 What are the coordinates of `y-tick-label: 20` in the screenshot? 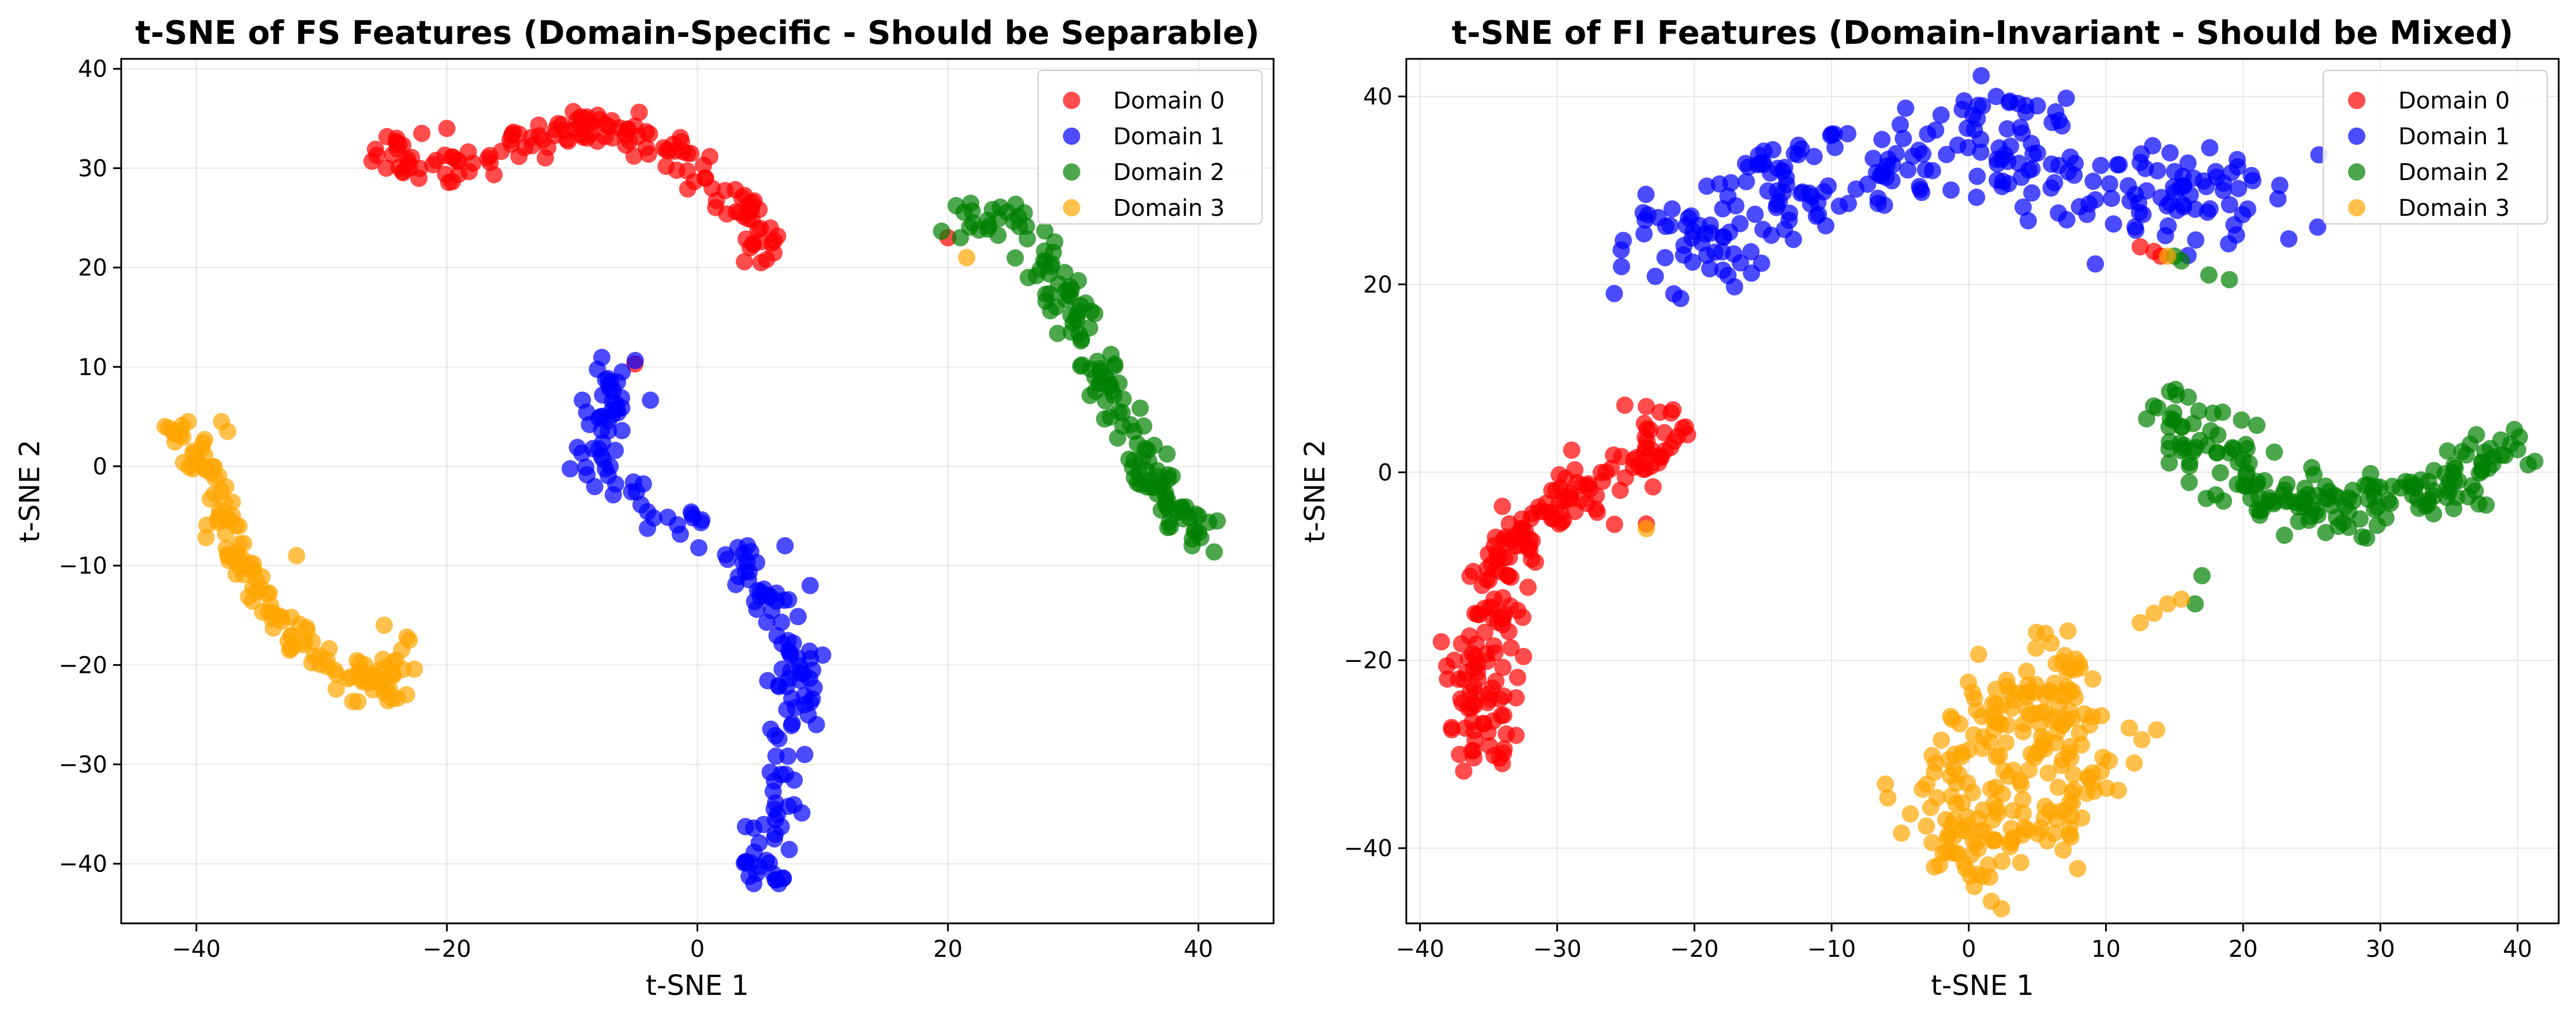 It's located at (93, 268).